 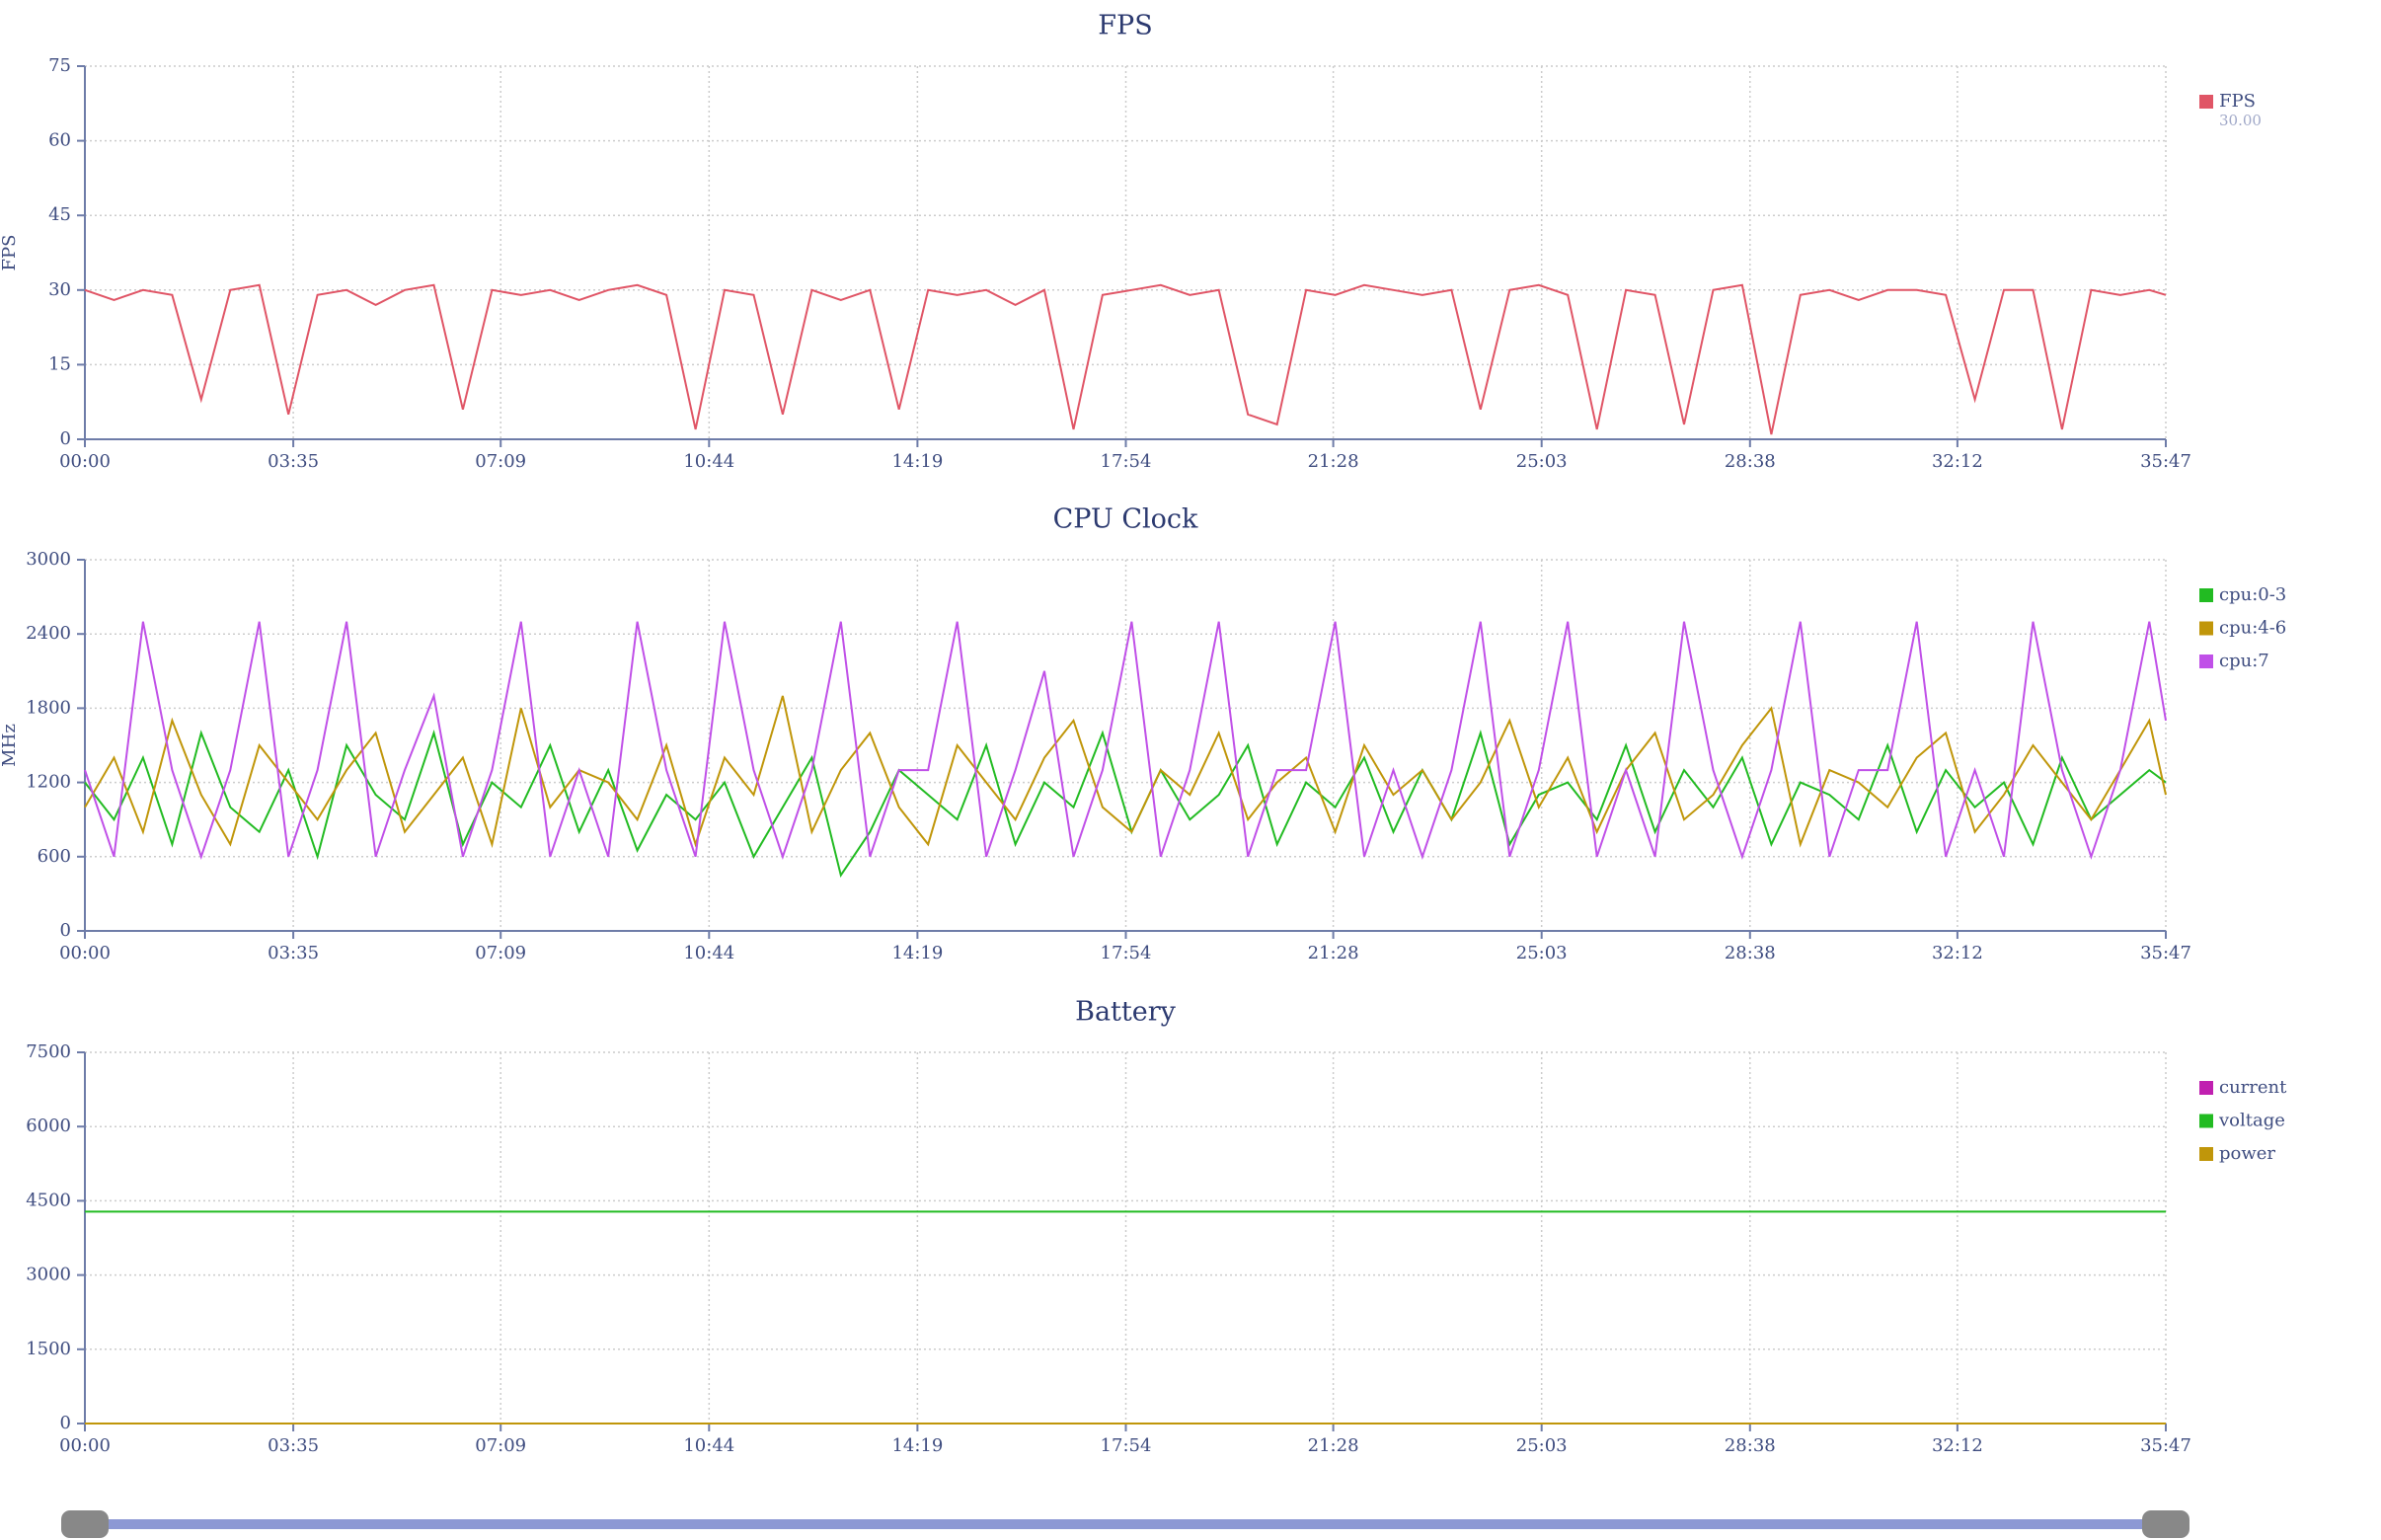 I want to click on legend-label: cpu:4-6, so click(x=2252, y=628).